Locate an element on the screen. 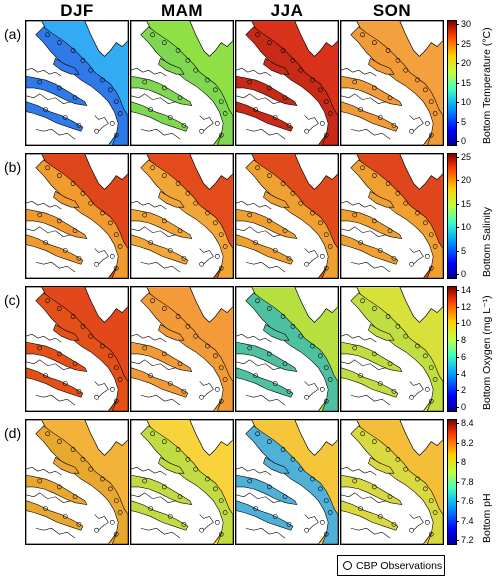 The width and height of the screenshot is (500, 581). season-header-mam: MAM is located at coordinates (182, 10).